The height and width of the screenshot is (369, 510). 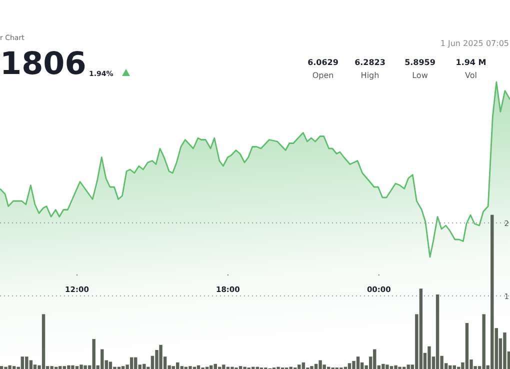 What do you see at coordinates (474, 43) in the screenshot?
I see `annotation: 1 Jun 2025 07:05` at bounding box center [474, 43].